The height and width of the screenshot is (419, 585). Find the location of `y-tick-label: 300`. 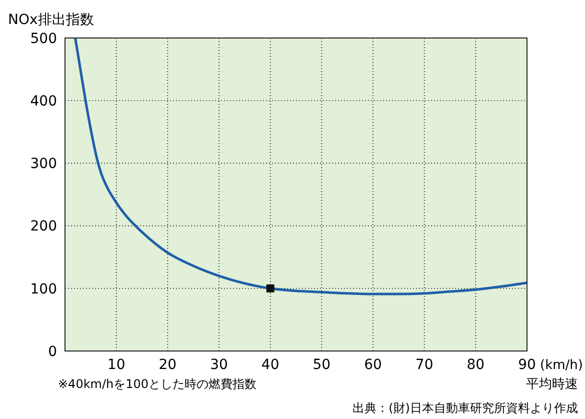

y-tick-label: 300 is located at coordinates (43, 164).